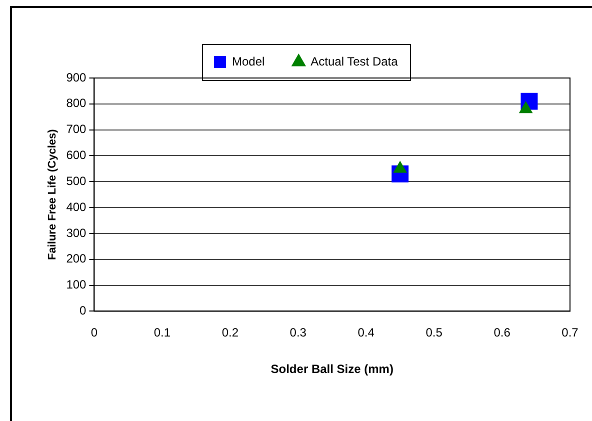  Describe the element at coordinates (76, 155) in the screenshot. I see `y-tick-label: 600` at that location.